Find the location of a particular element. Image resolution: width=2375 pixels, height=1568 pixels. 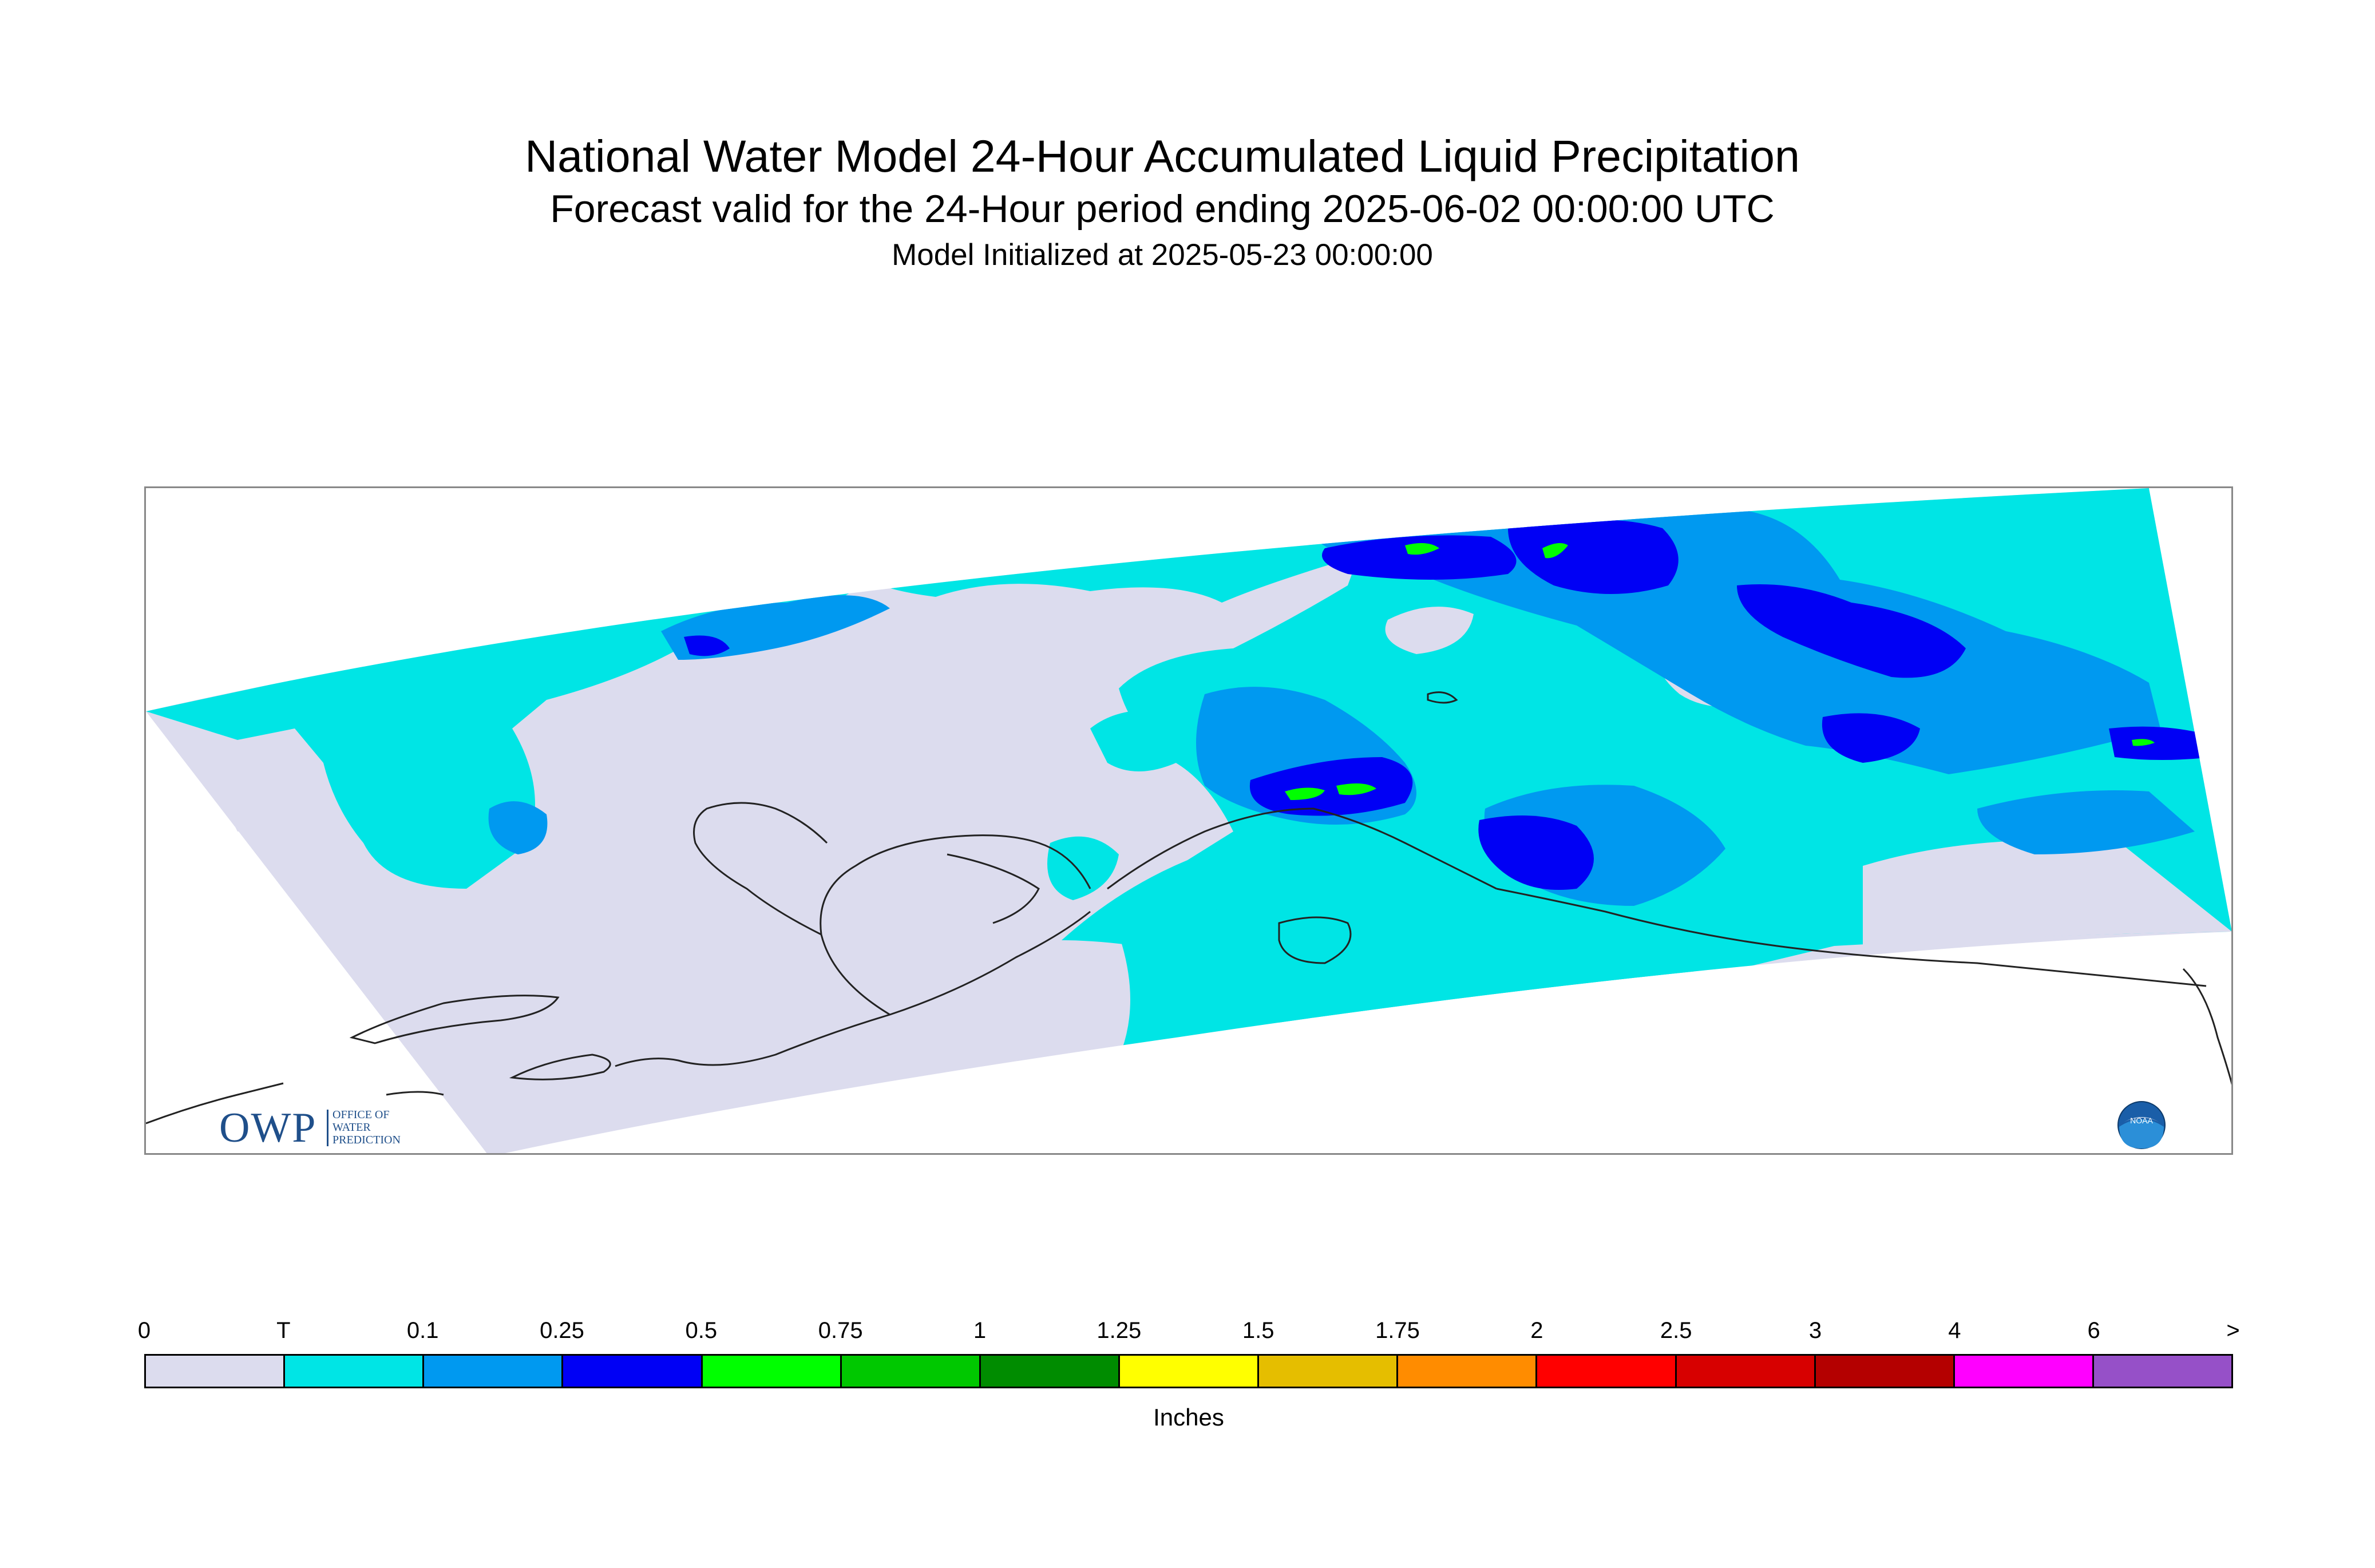

legend-label-1-5: 1.5 is located at coordinates (1258, 1330).